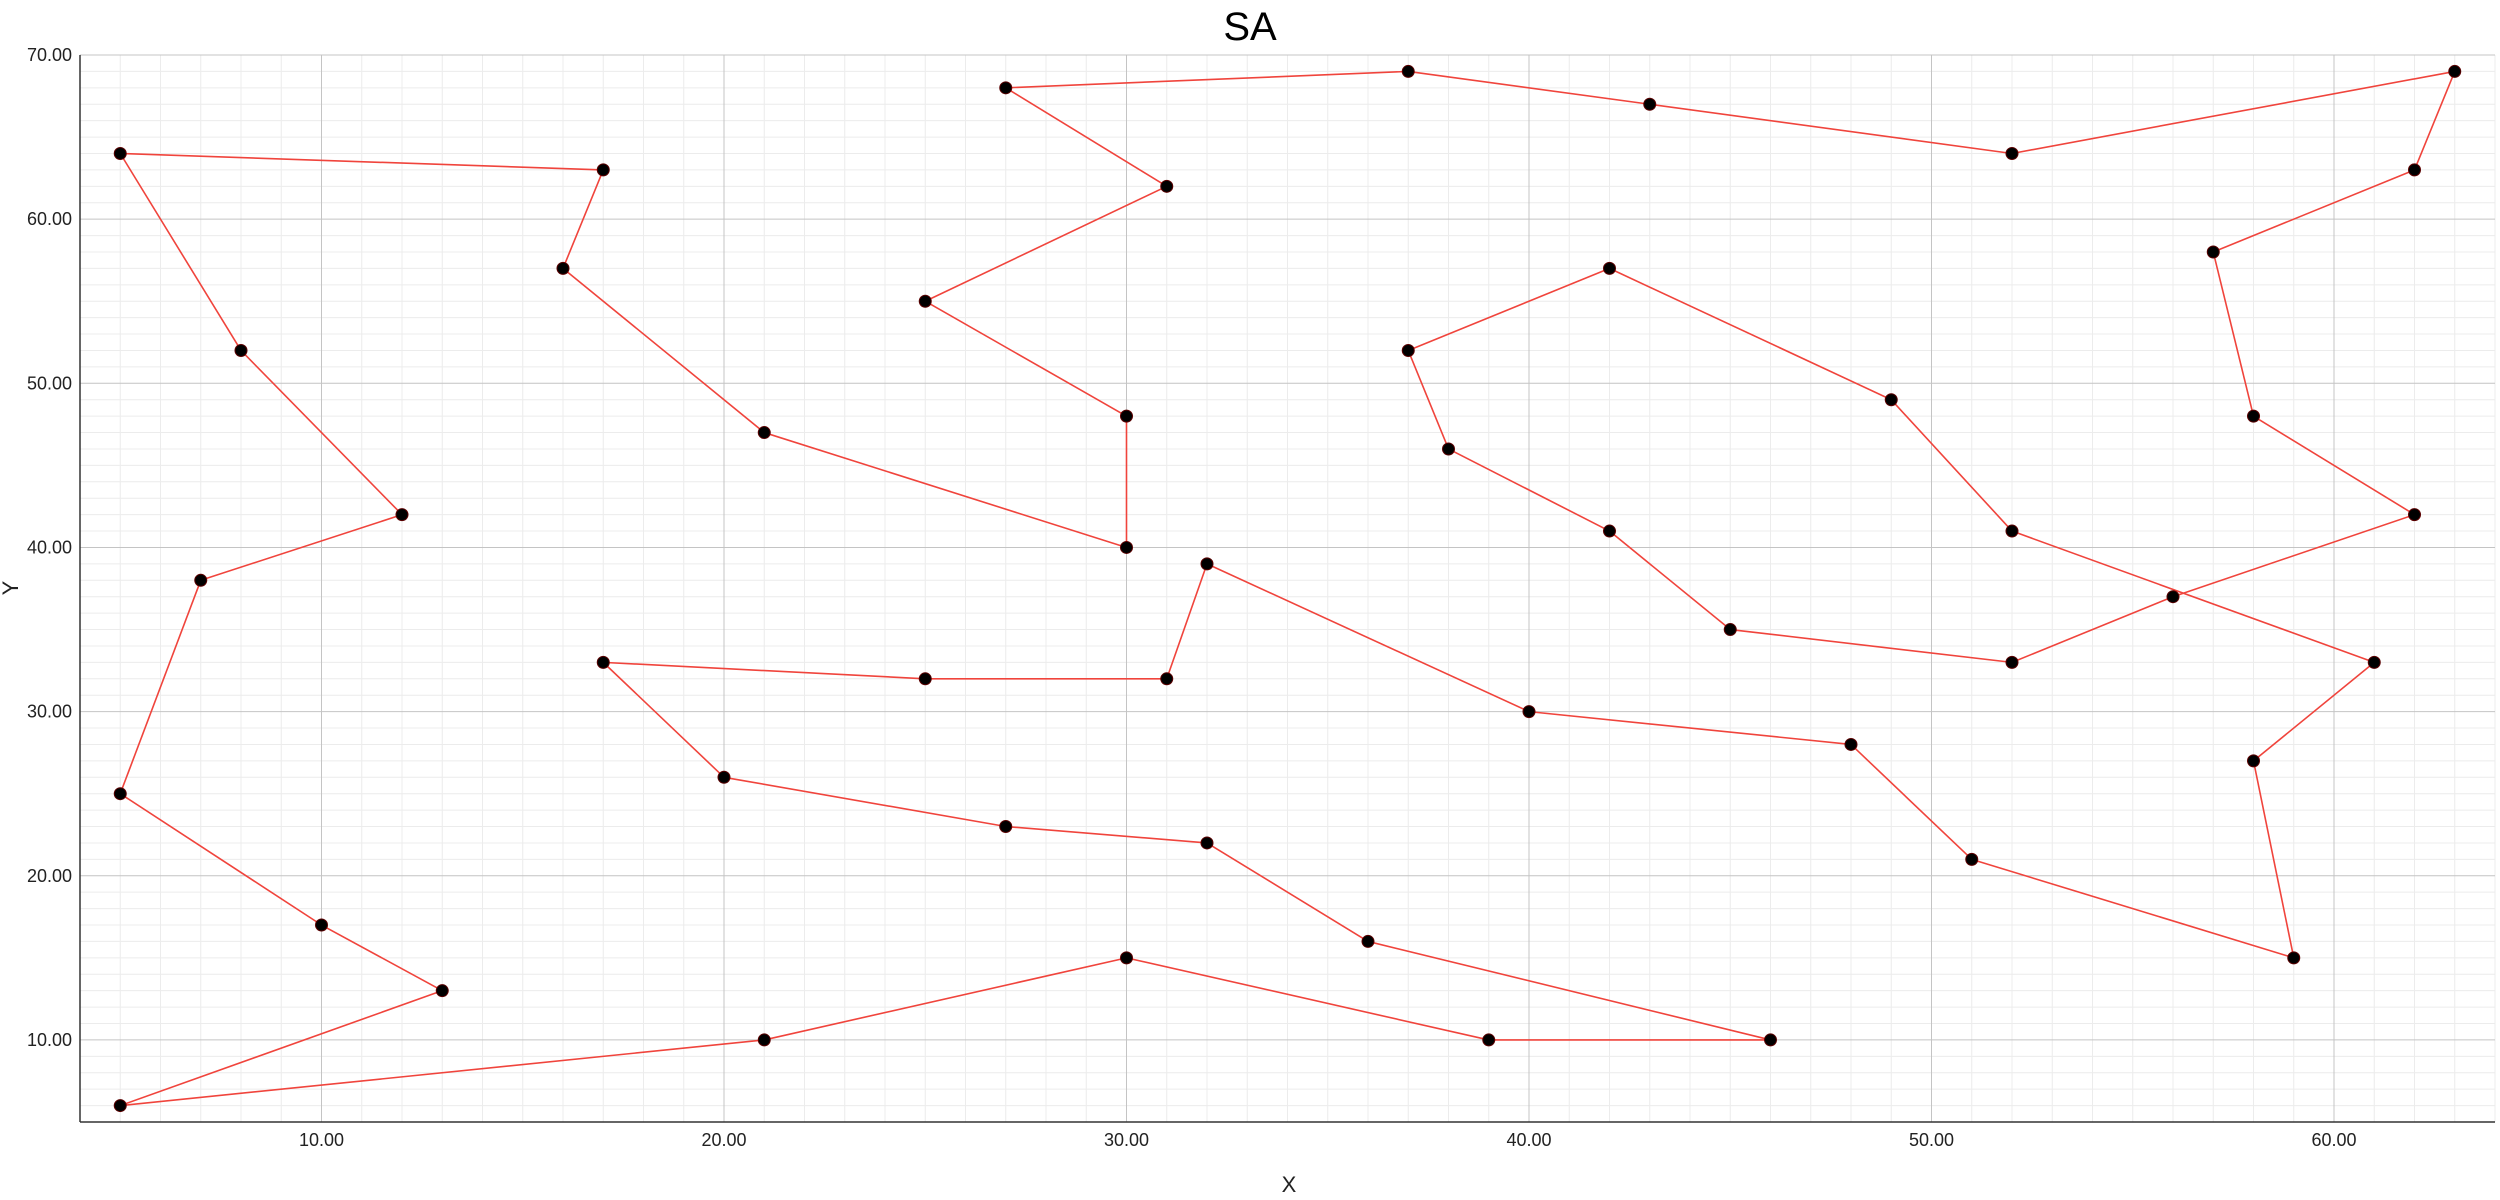 Image resolution: width=2500 pixels, height=1200 pixels. Describe the element at coordinates (1126, 1140) in the screenshot. I see `x-tick-label: 30.00` at that location.